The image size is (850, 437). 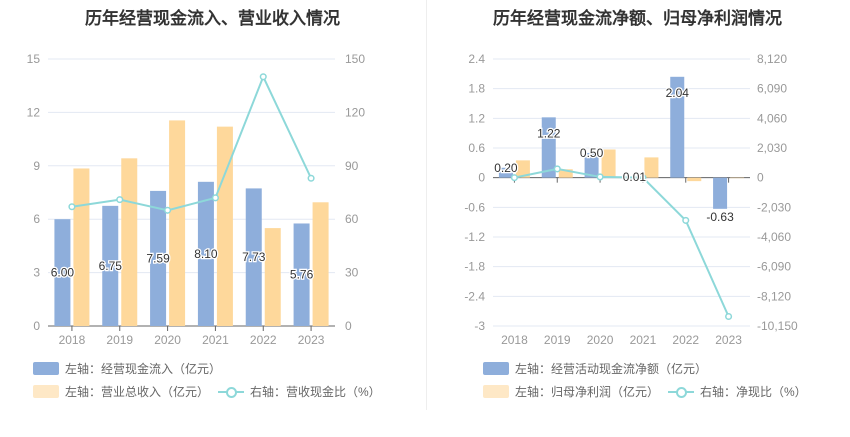 What do you see at coordinates (753, 392) in the screenshot?
I see `legend-label: 右轴：净现比（%）` at bounding box center [753, 392].